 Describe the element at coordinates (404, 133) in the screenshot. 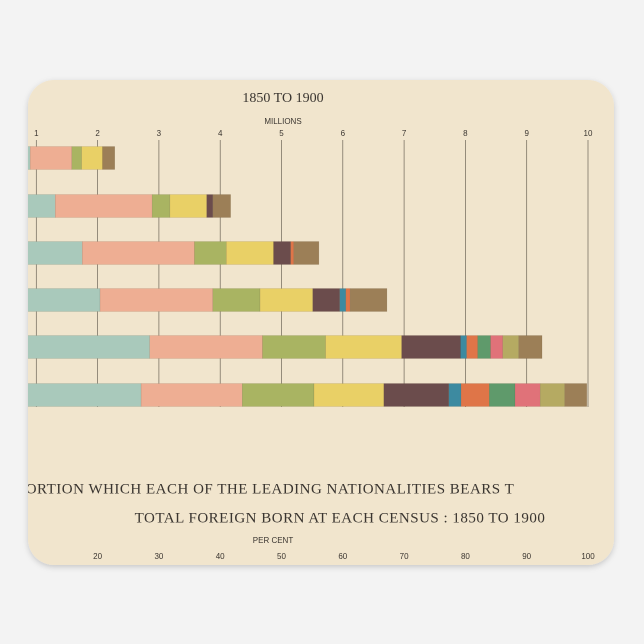

I see `x-tick-label: 7` at that location.